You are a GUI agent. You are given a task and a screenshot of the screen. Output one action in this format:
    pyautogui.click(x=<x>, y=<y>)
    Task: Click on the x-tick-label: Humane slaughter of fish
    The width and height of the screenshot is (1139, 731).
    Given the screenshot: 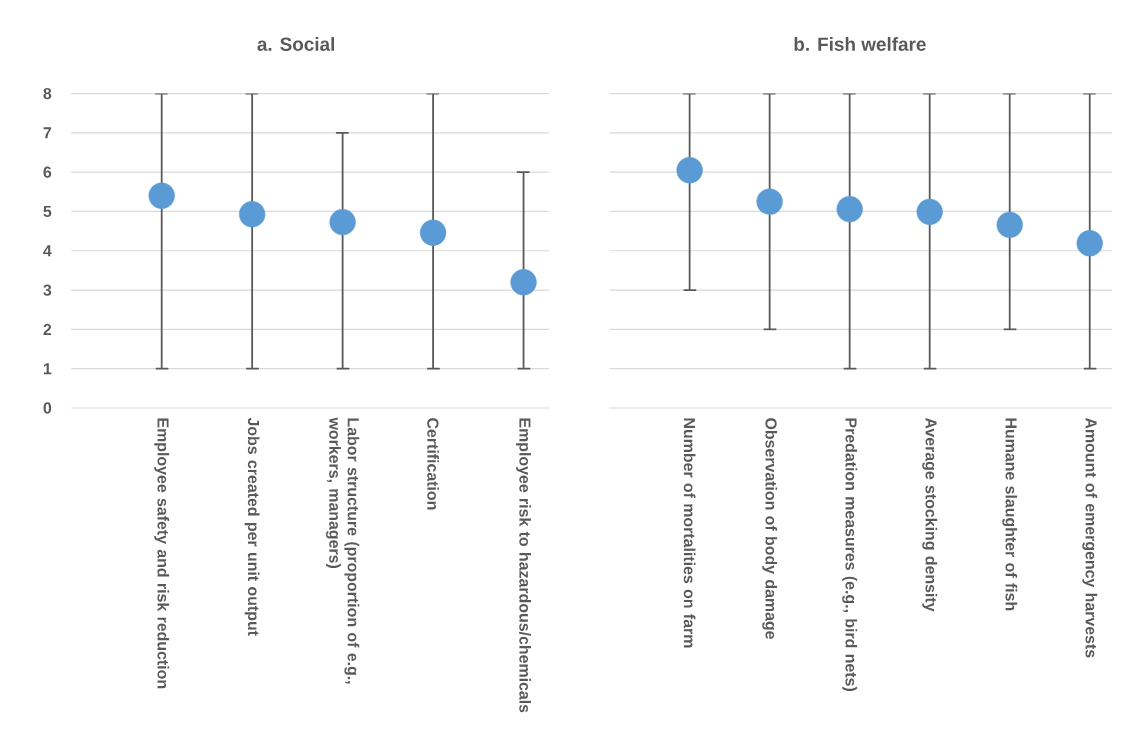 What is the action you would take?
    pyautogui.click(x=1010, y=514)
    